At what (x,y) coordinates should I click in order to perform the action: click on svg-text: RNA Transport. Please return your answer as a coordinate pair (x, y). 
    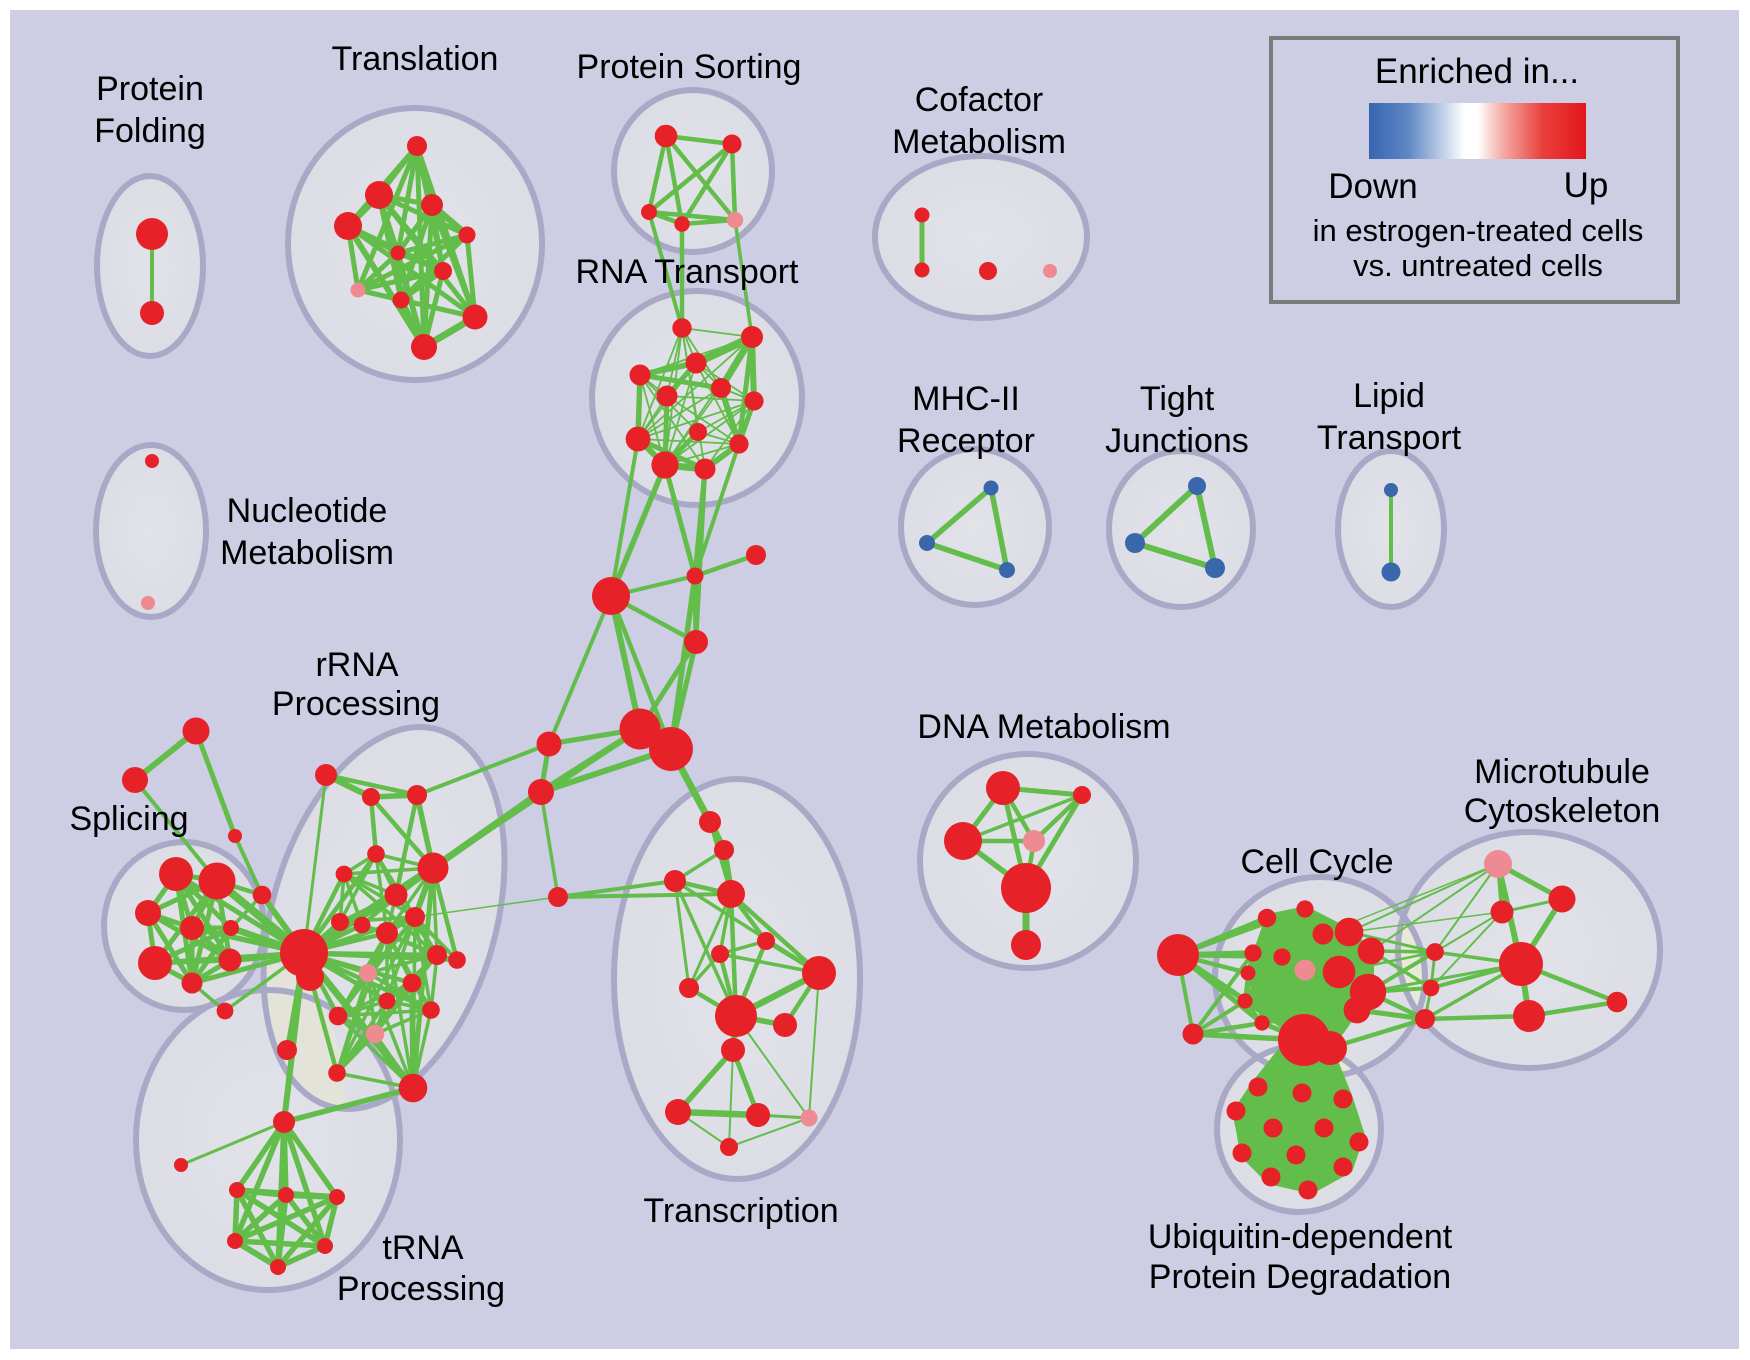
    Looking at the image, I should click on (688, 272).